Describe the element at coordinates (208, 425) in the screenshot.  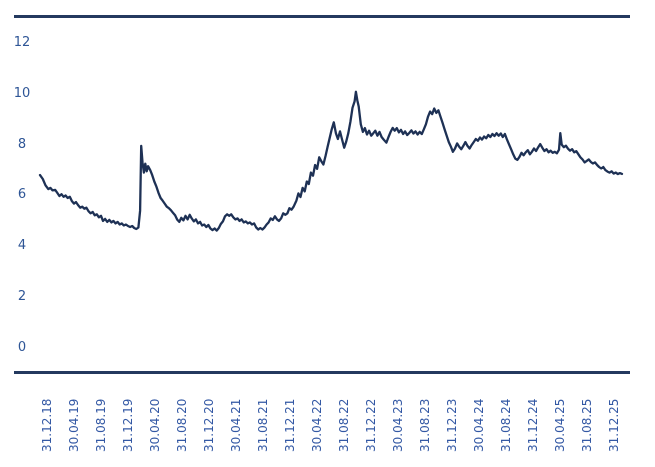
I see `x-tick-label: 31.12.20` at that location.